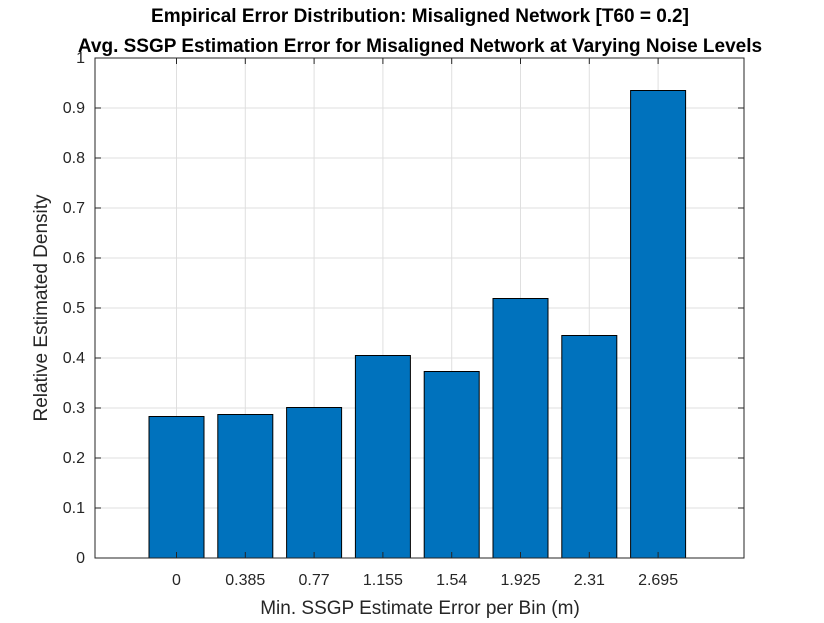  I want to click on x-tick-label: 0.77, so click(314, 580).